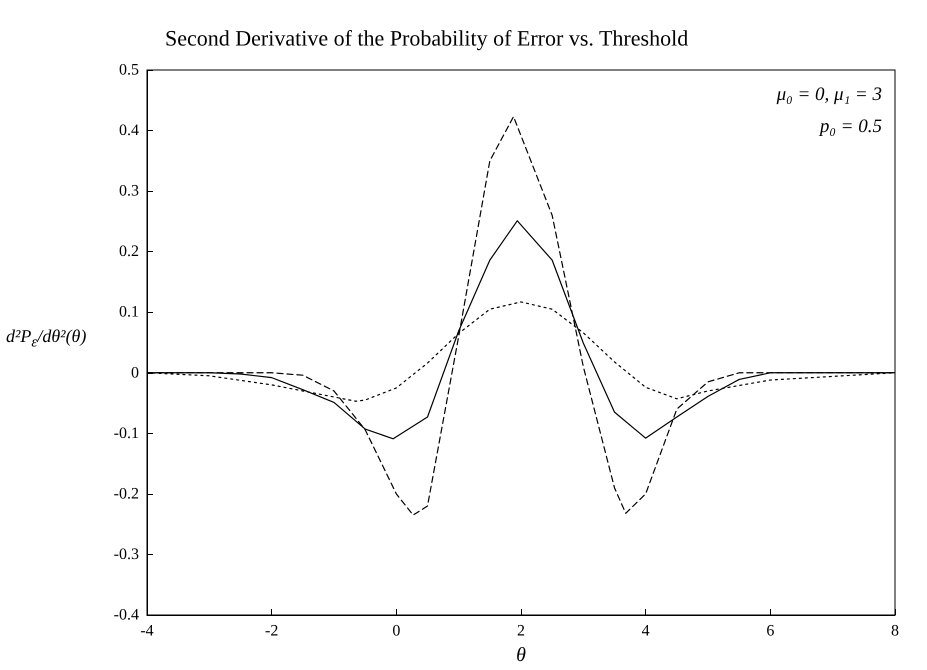 The height and width of the screenshot is (670, 927). Describe the element at coordinates (126, 615) in the screenshot. I see `y-tick-label: -0.4` at that location.